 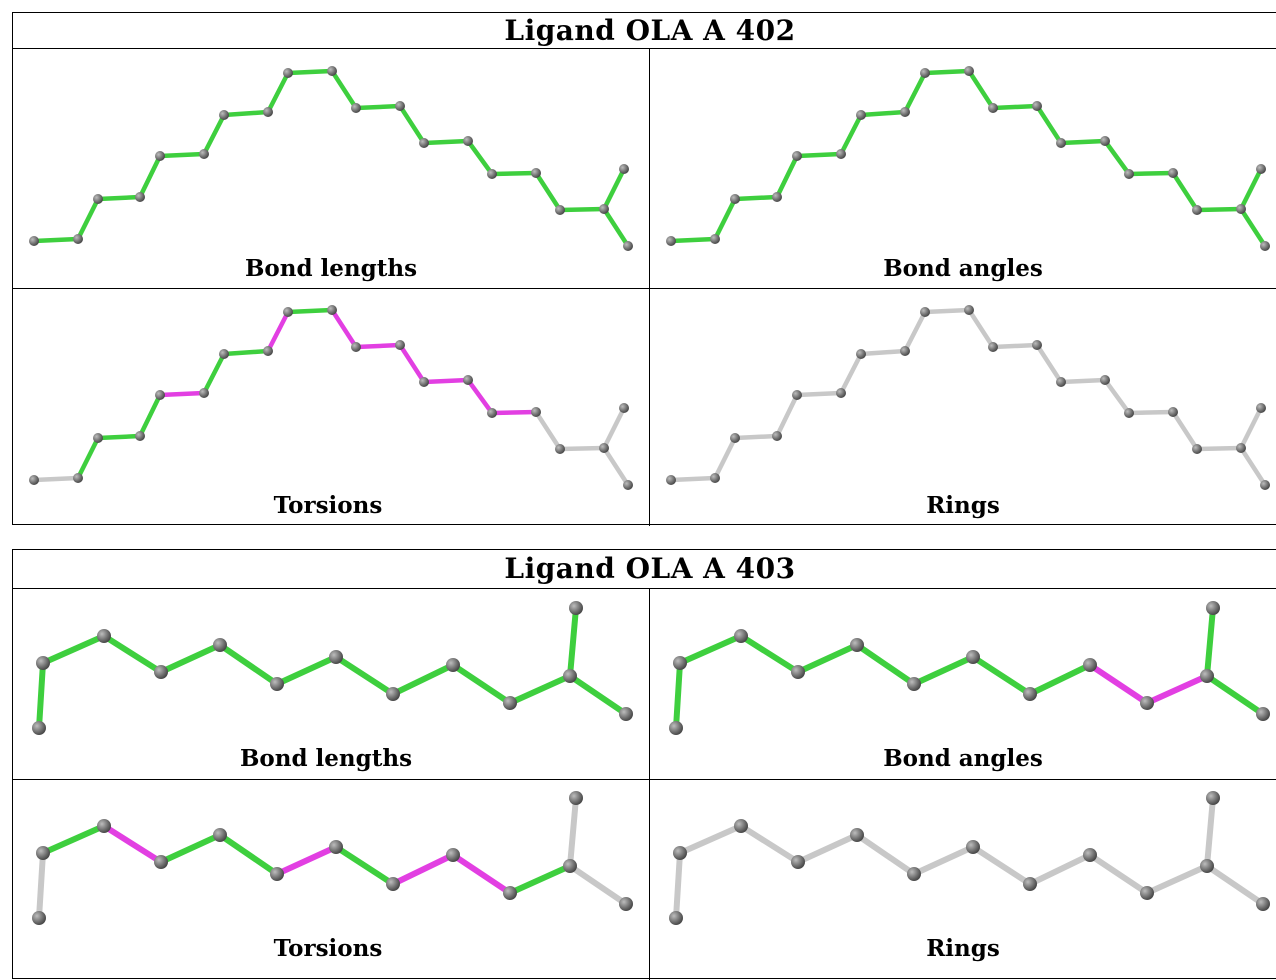 What do you see at coordinates (963, 880) in the screenshot?
I see `panel-403-rings: Rings` at bounding box center [963, 880].